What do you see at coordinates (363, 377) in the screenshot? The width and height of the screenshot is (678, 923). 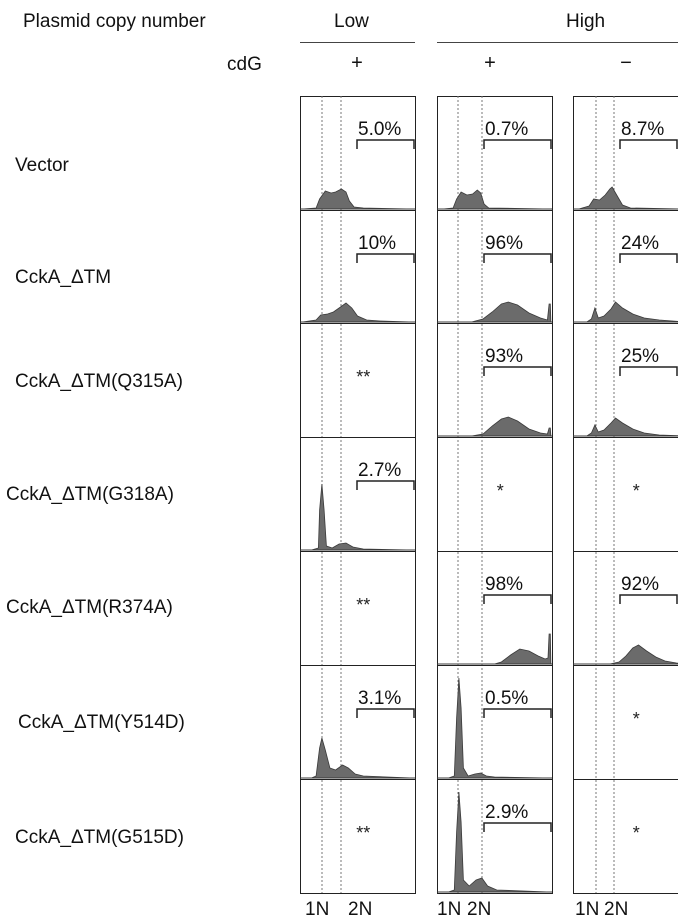 I see `significance-mark-r3-c1: **` at bounding box center [363, 377].